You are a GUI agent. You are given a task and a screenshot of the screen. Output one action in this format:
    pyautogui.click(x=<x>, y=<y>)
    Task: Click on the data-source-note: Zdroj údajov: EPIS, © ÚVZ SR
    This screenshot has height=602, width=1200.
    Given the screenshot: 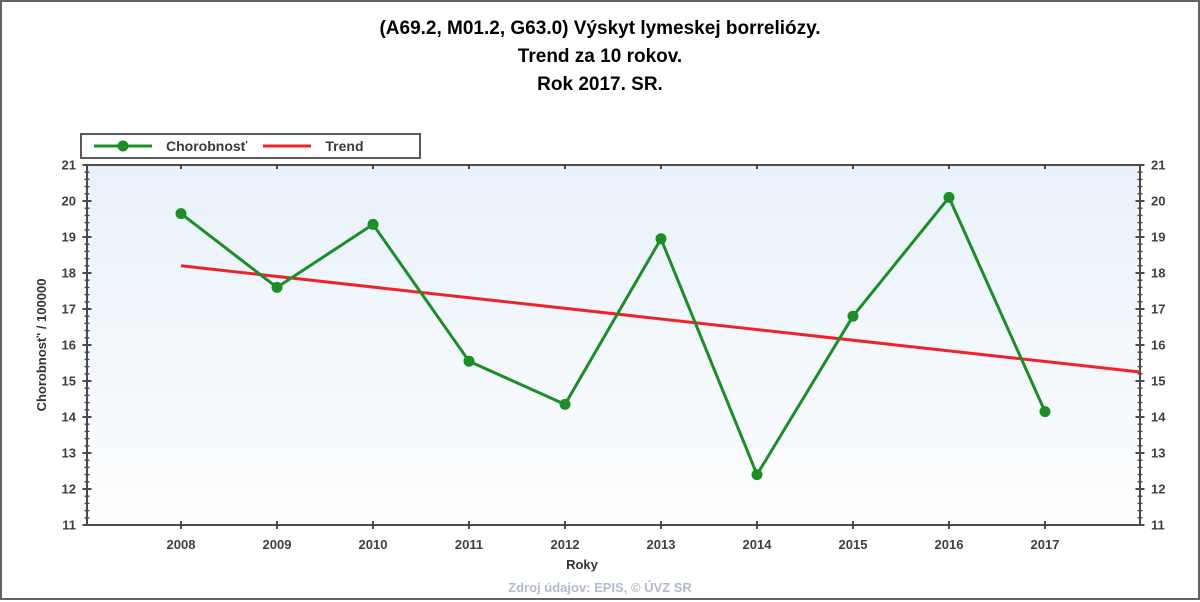 What is the action you would take?
    pyautogui.click(x=600, y=587)
    